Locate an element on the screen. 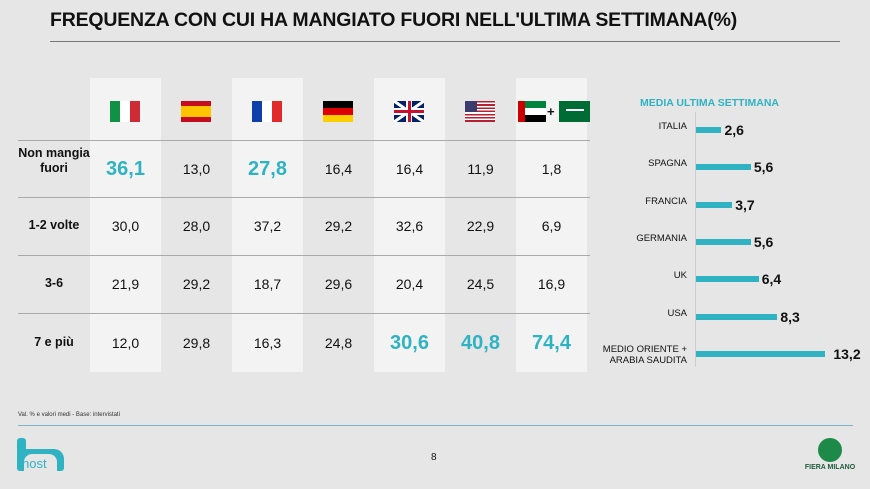  table-cell: 27,8 is located at coordinates (267, 168).